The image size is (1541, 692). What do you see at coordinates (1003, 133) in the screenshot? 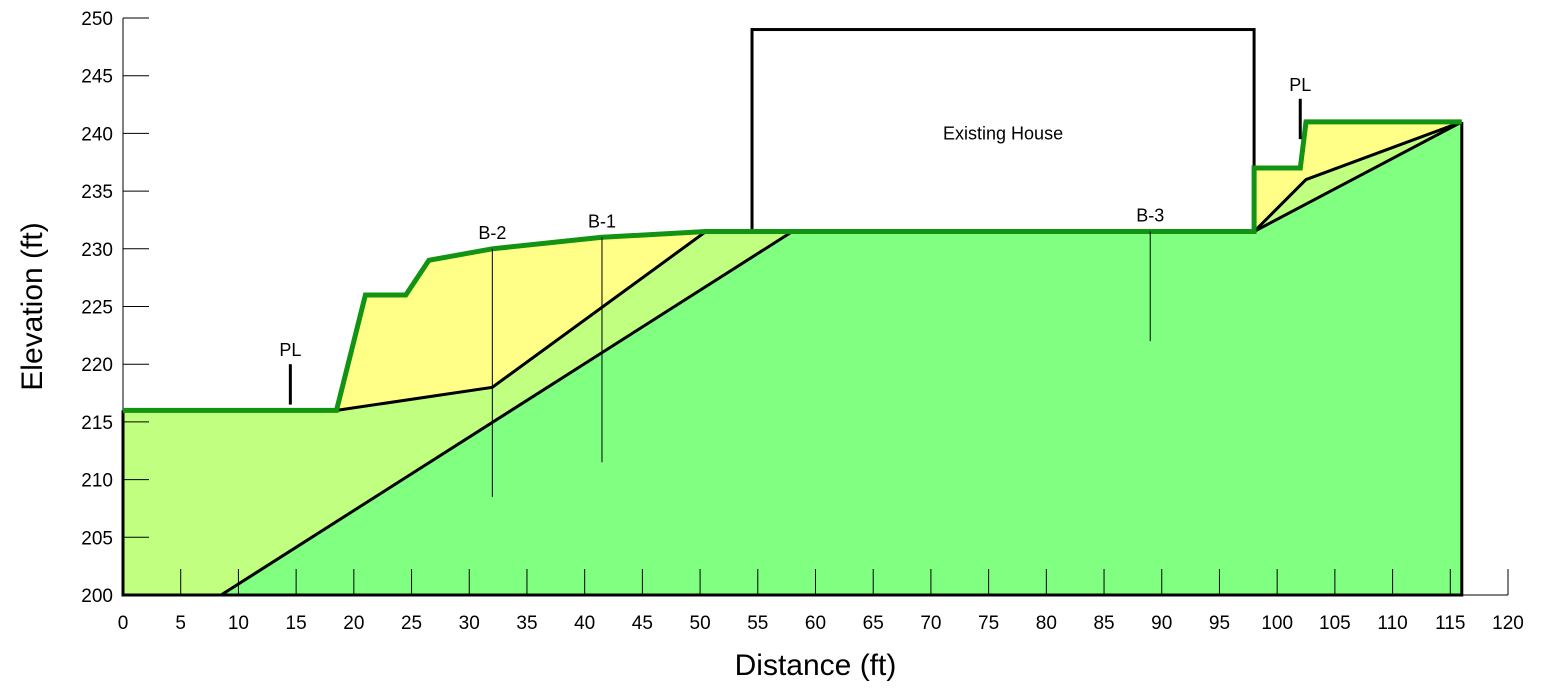
I see `house-label: Existing House` at bounding box center [1003, 133].